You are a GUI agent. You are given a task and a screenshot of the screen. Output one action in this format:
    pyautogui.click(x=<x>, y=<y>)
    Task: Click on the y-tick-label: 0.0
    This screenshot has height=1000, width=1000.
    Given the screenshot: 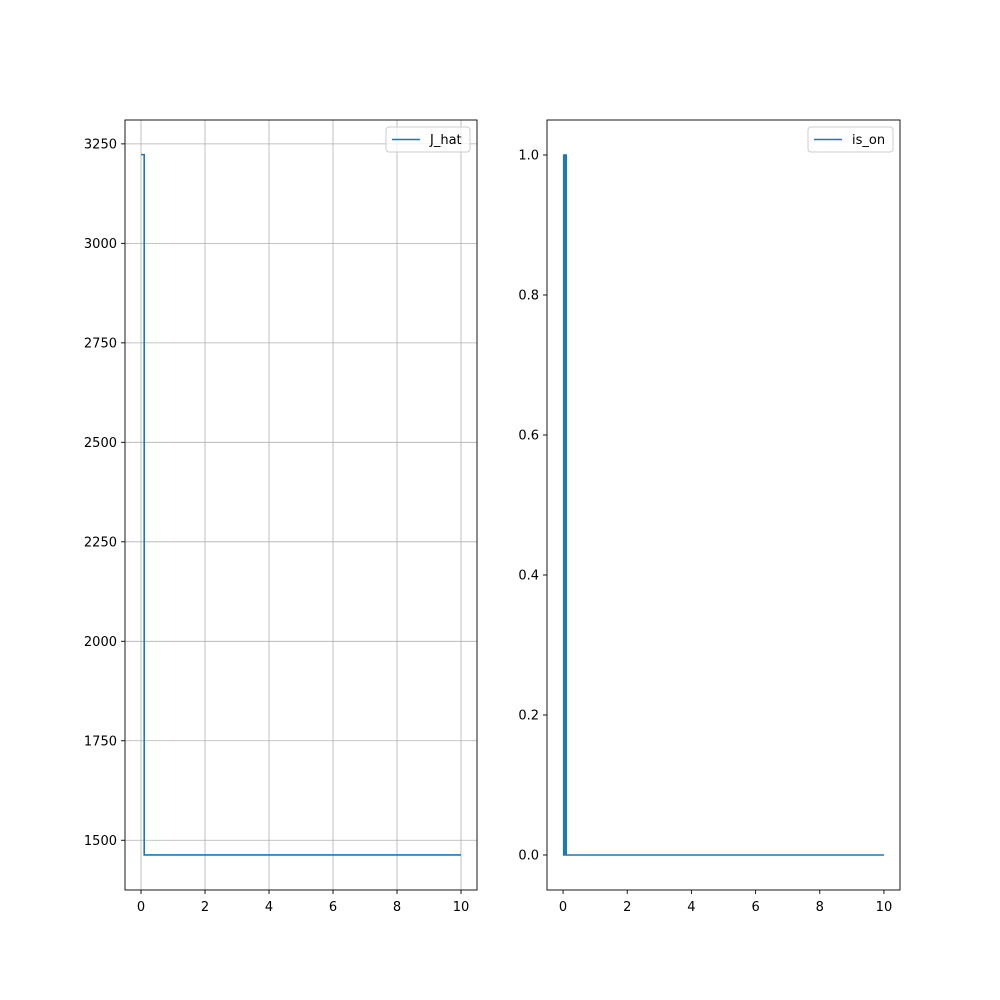 What is the action you would take?
    pyautogui.click(x=528, y=856)
    